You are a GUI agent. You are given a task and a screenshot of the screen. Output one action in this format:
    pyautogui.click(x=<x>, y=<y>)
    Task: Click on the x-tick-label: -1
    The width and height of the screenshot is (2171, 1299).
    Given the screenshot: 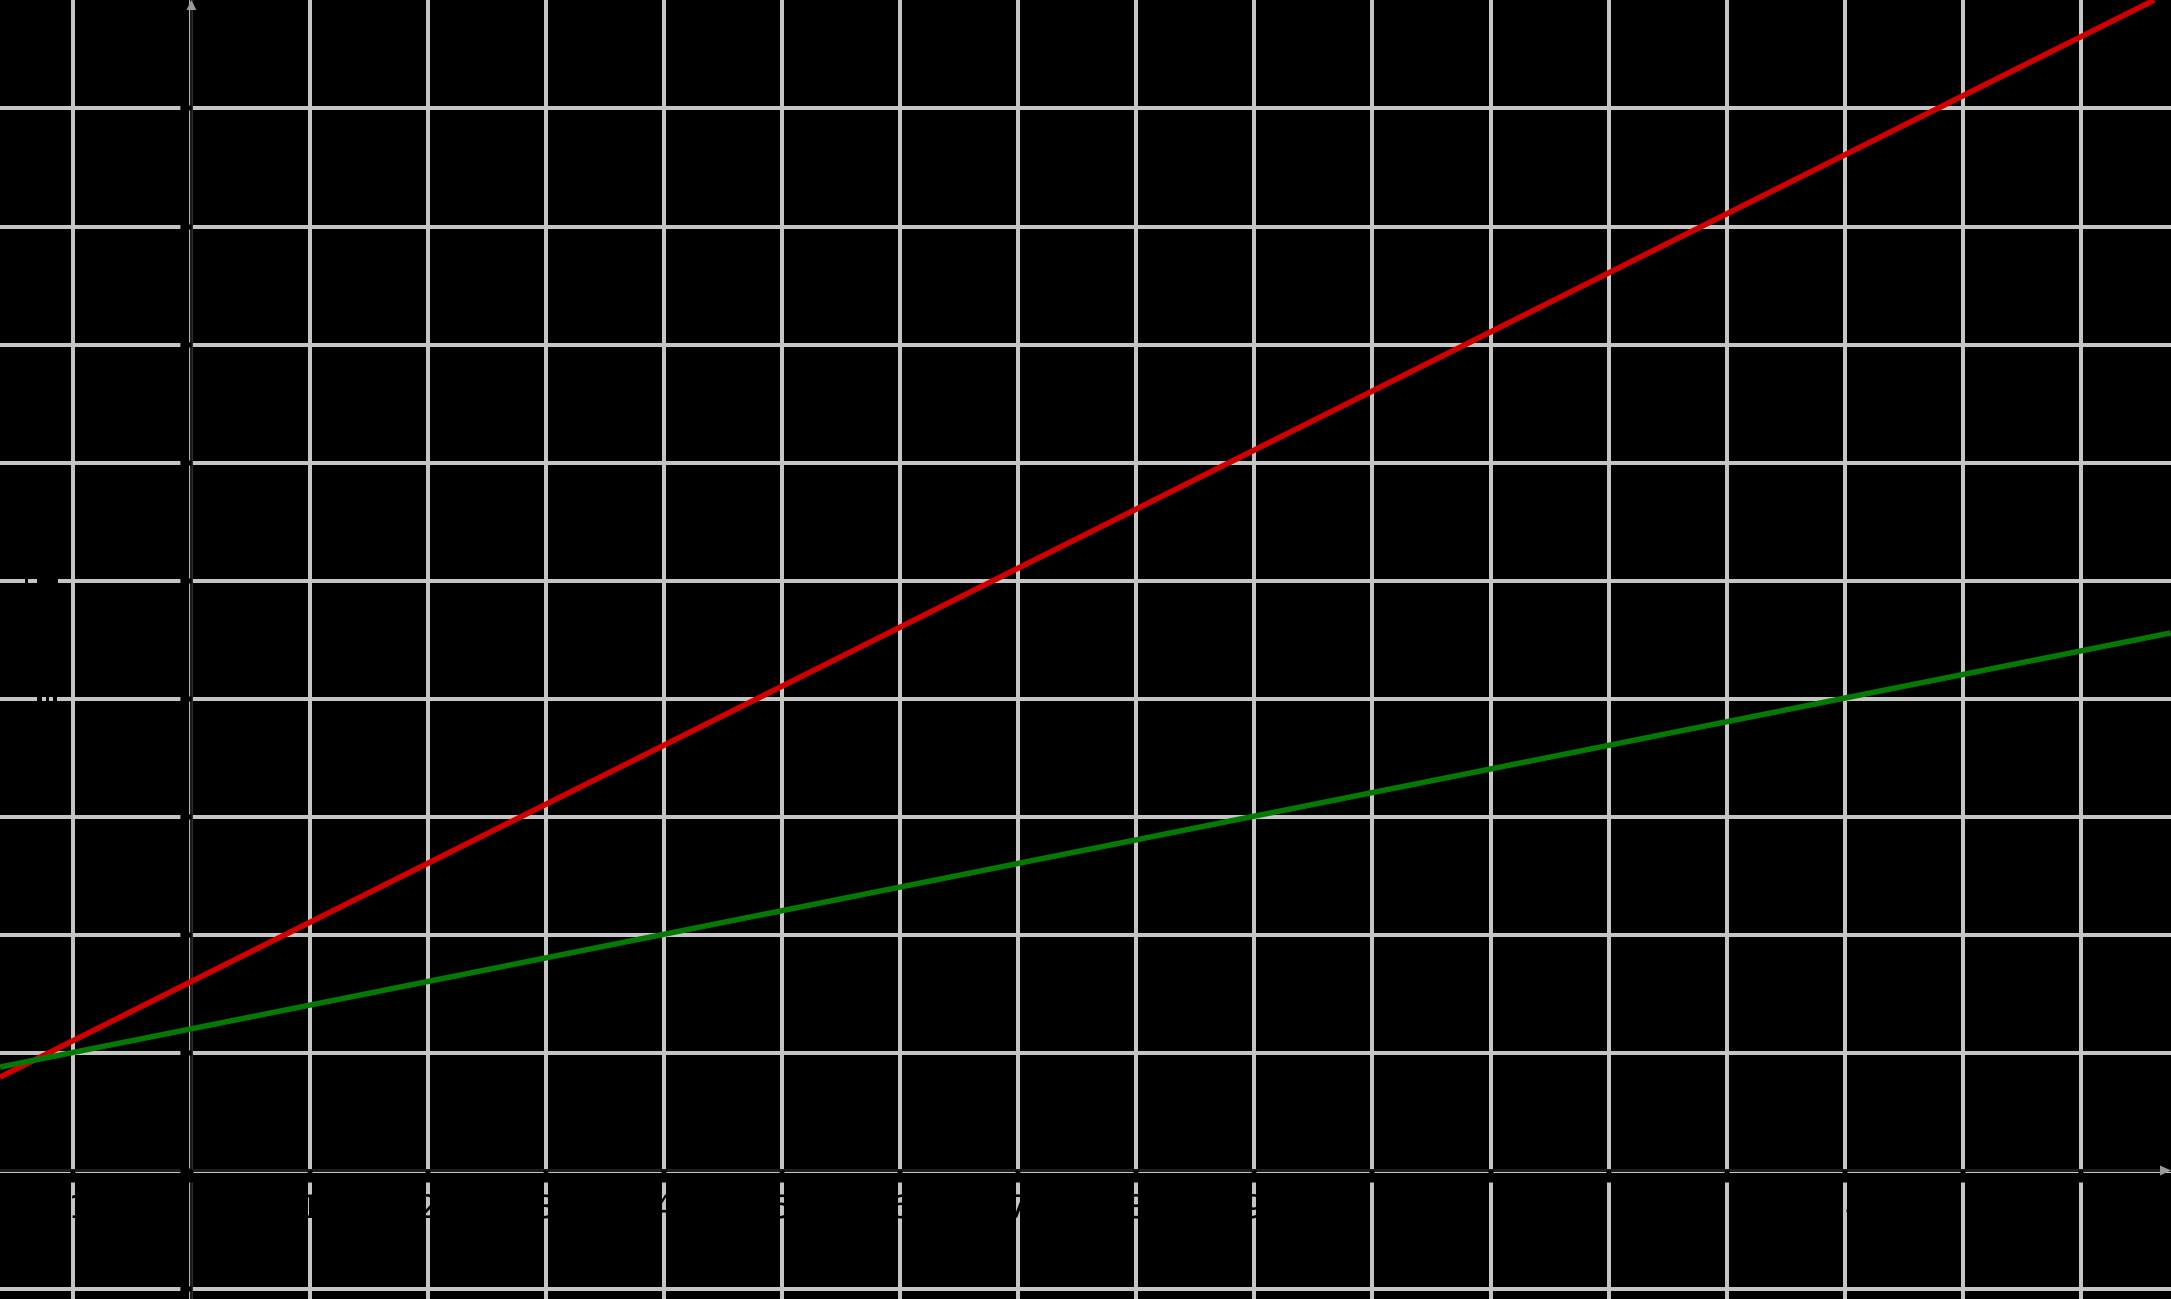 What is the action you would take?
    pyautogui.click(x=73, y=1207)
    